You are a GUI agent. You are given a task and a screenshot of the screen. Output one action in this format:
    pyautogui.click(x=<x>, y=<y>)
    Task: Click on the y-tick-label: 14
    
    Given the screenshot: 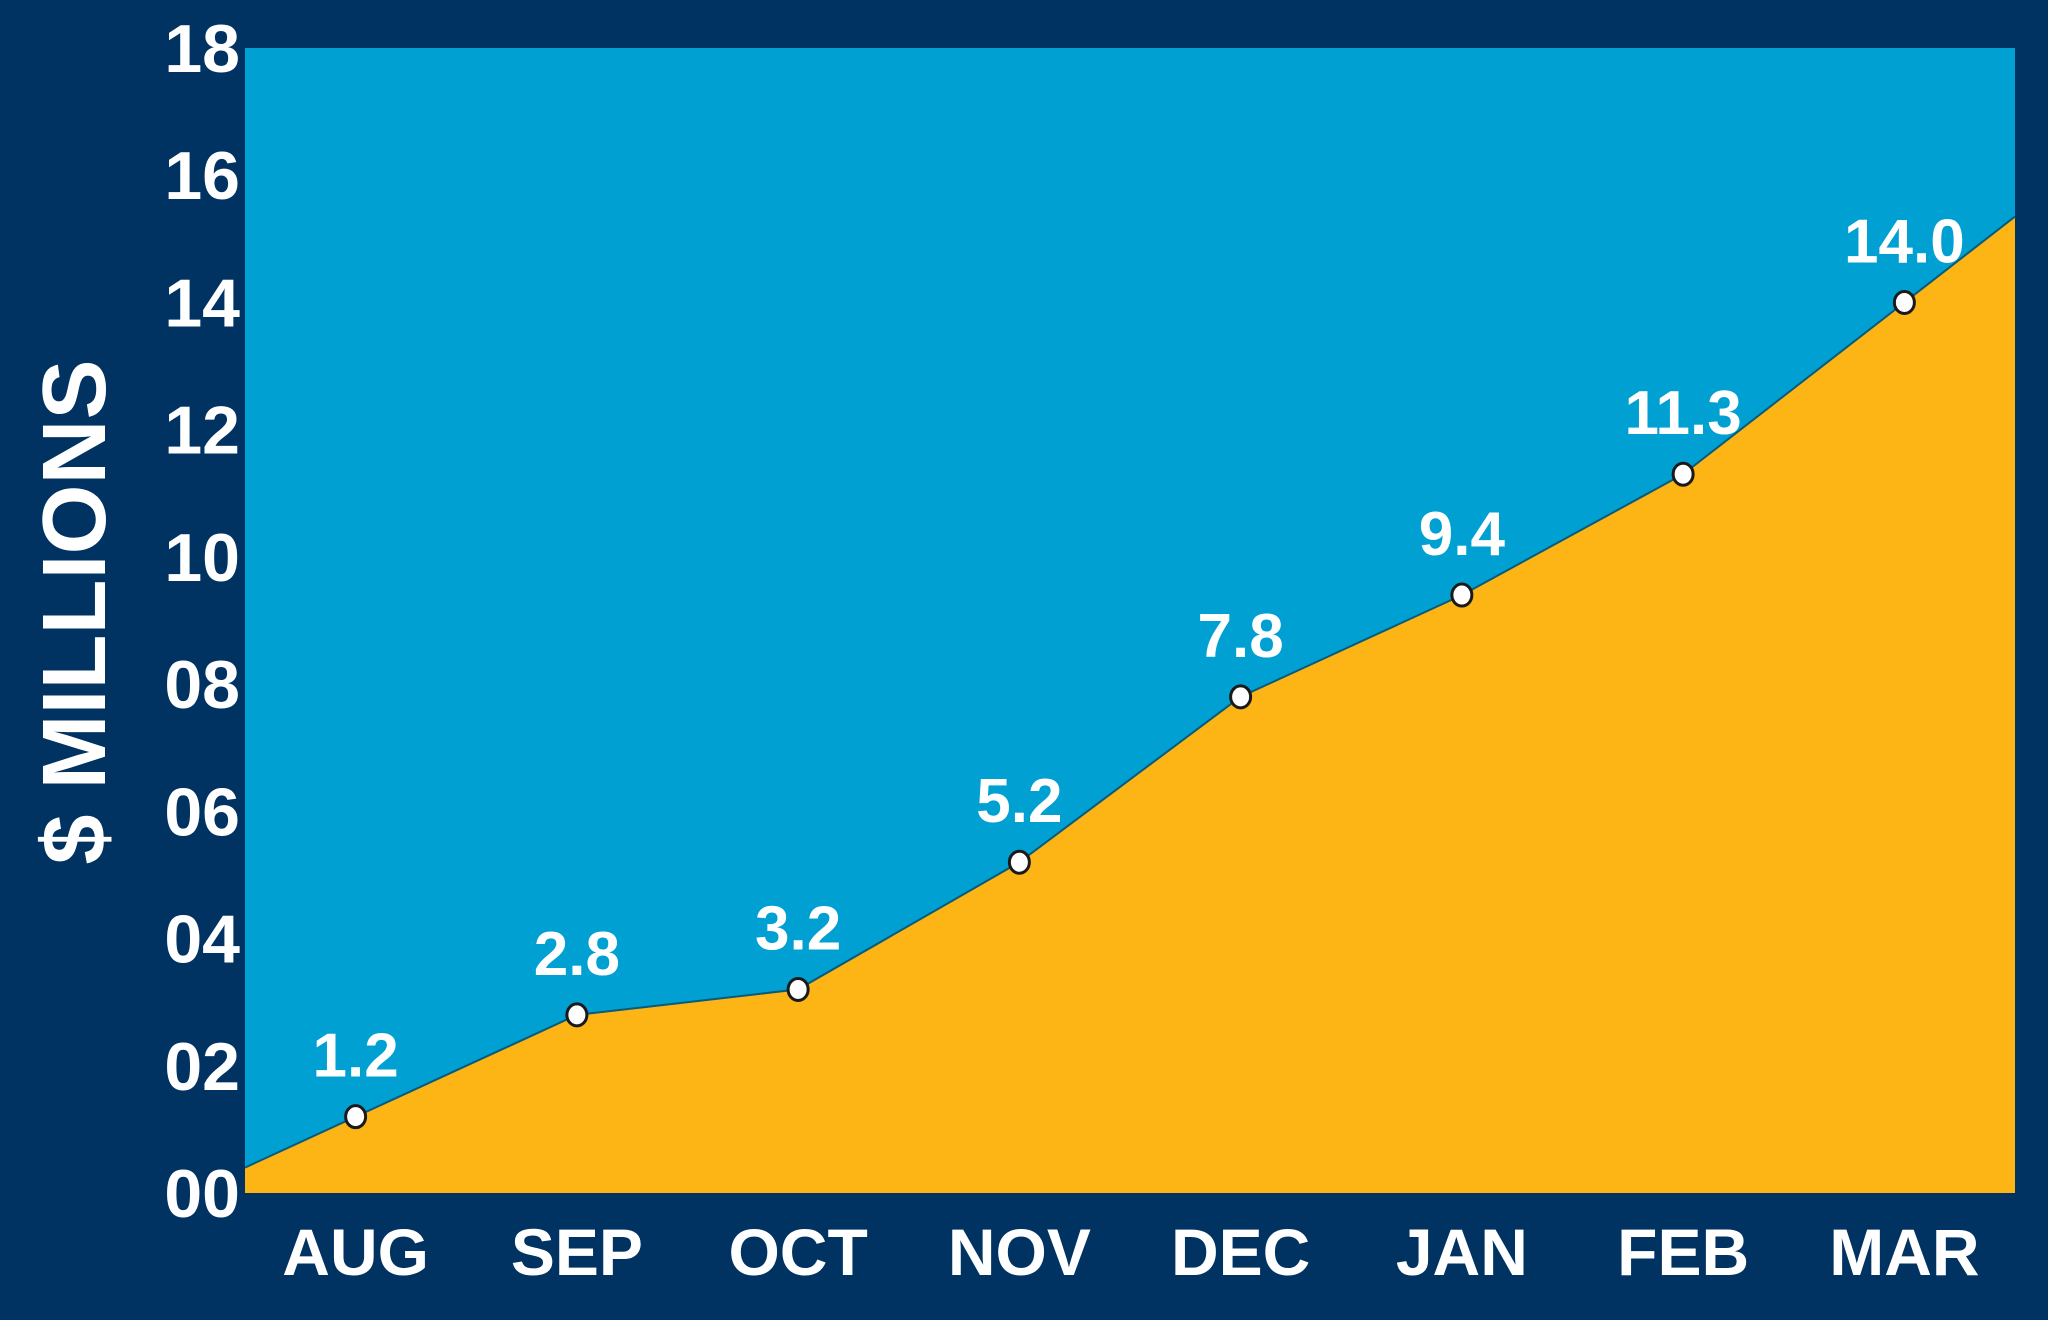 What is the action you would take?
    pyautogui.click(x=202, y=303)
    